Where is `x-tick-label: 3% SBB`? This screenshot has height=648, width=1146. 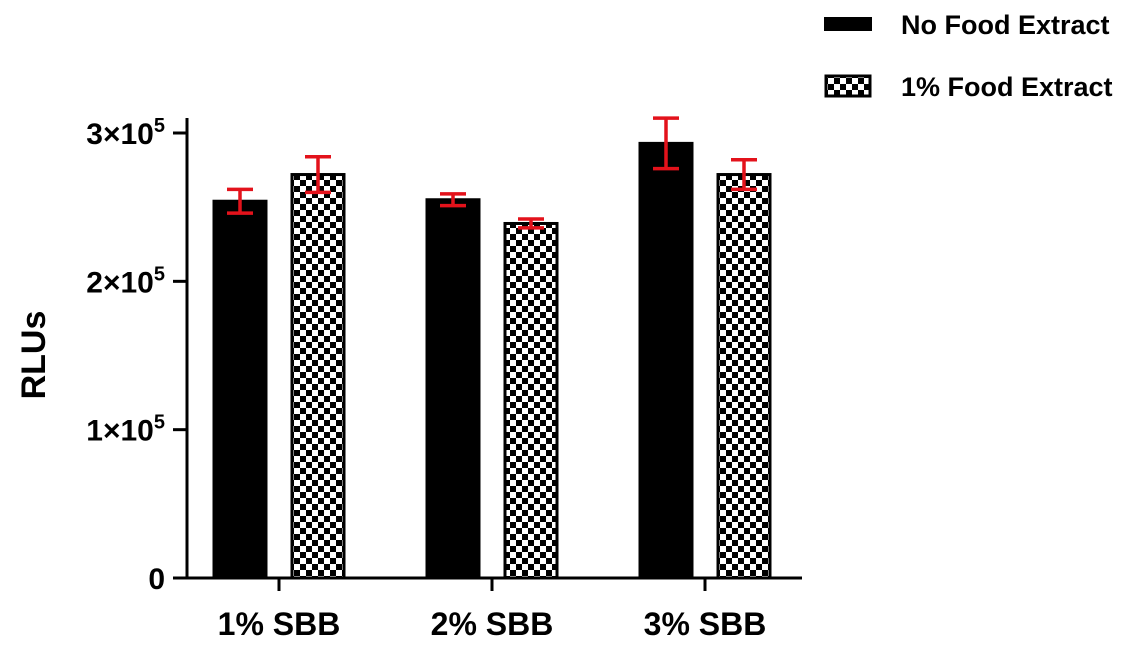 x-tick-label: 3% SBB is located at coordinates (705, 624).